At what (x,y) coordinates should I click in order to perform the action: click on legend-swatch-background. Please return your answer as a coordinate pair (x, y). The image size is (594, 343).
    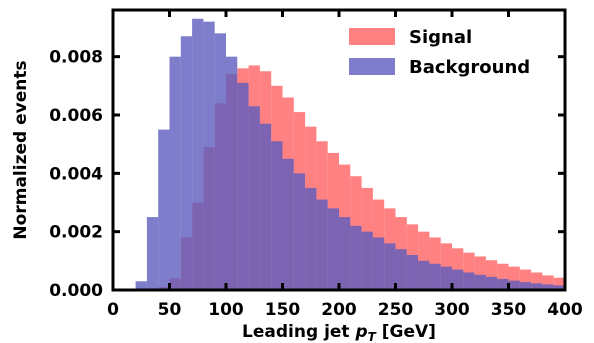
    Looking at the image, I should click on (372, 66).